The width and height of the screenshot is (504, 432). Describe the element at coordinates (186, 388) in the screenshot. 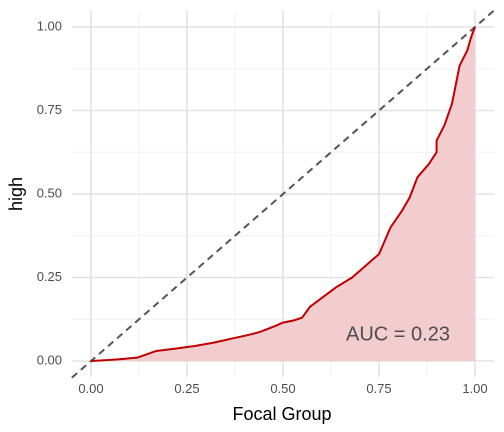

I see `x-tick-label: 0.25` at that location.